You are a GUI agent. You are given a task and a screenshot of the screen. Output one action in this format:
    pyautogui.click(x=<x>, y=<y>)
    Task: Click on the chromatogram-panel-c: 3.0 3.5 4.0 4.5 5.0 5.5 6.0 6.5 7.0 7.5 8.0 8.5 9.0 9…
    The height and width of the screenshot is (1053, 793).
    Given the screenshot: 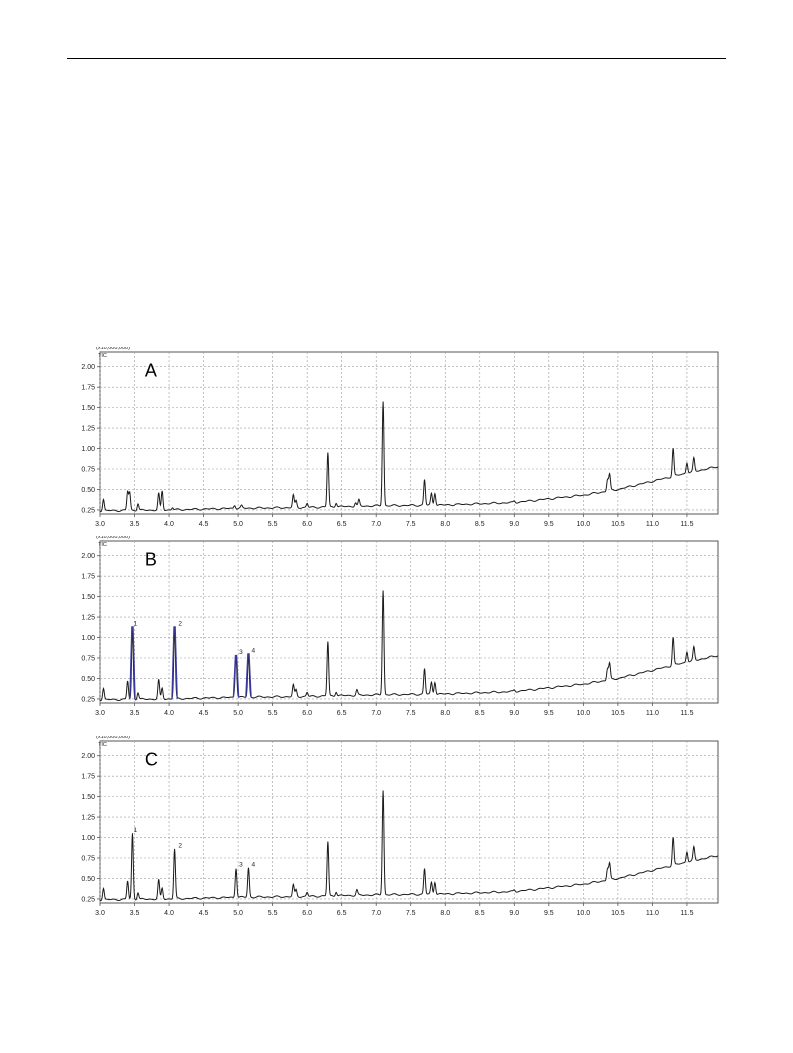 What is the action you would take?
    pyautogui.click(x=392, y=830)
    